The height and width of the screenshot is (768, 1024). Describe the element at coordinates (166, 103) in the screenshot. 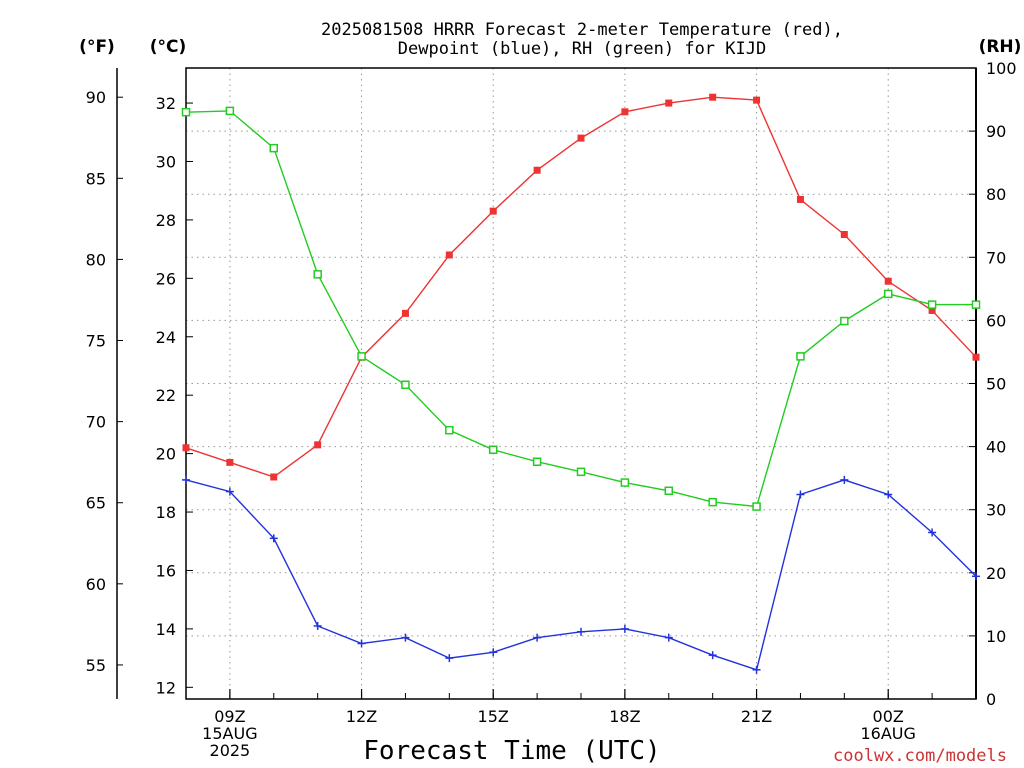

I see `celsius-tick-label: 32` at that location.